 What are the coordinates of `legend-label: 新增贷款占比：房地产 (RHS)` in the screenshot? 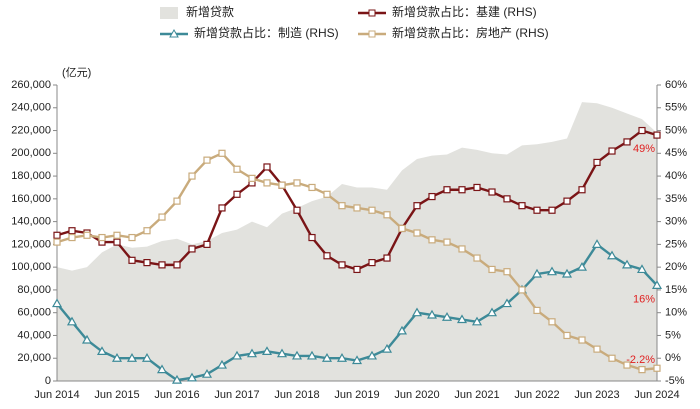 It's located at (470, 32).